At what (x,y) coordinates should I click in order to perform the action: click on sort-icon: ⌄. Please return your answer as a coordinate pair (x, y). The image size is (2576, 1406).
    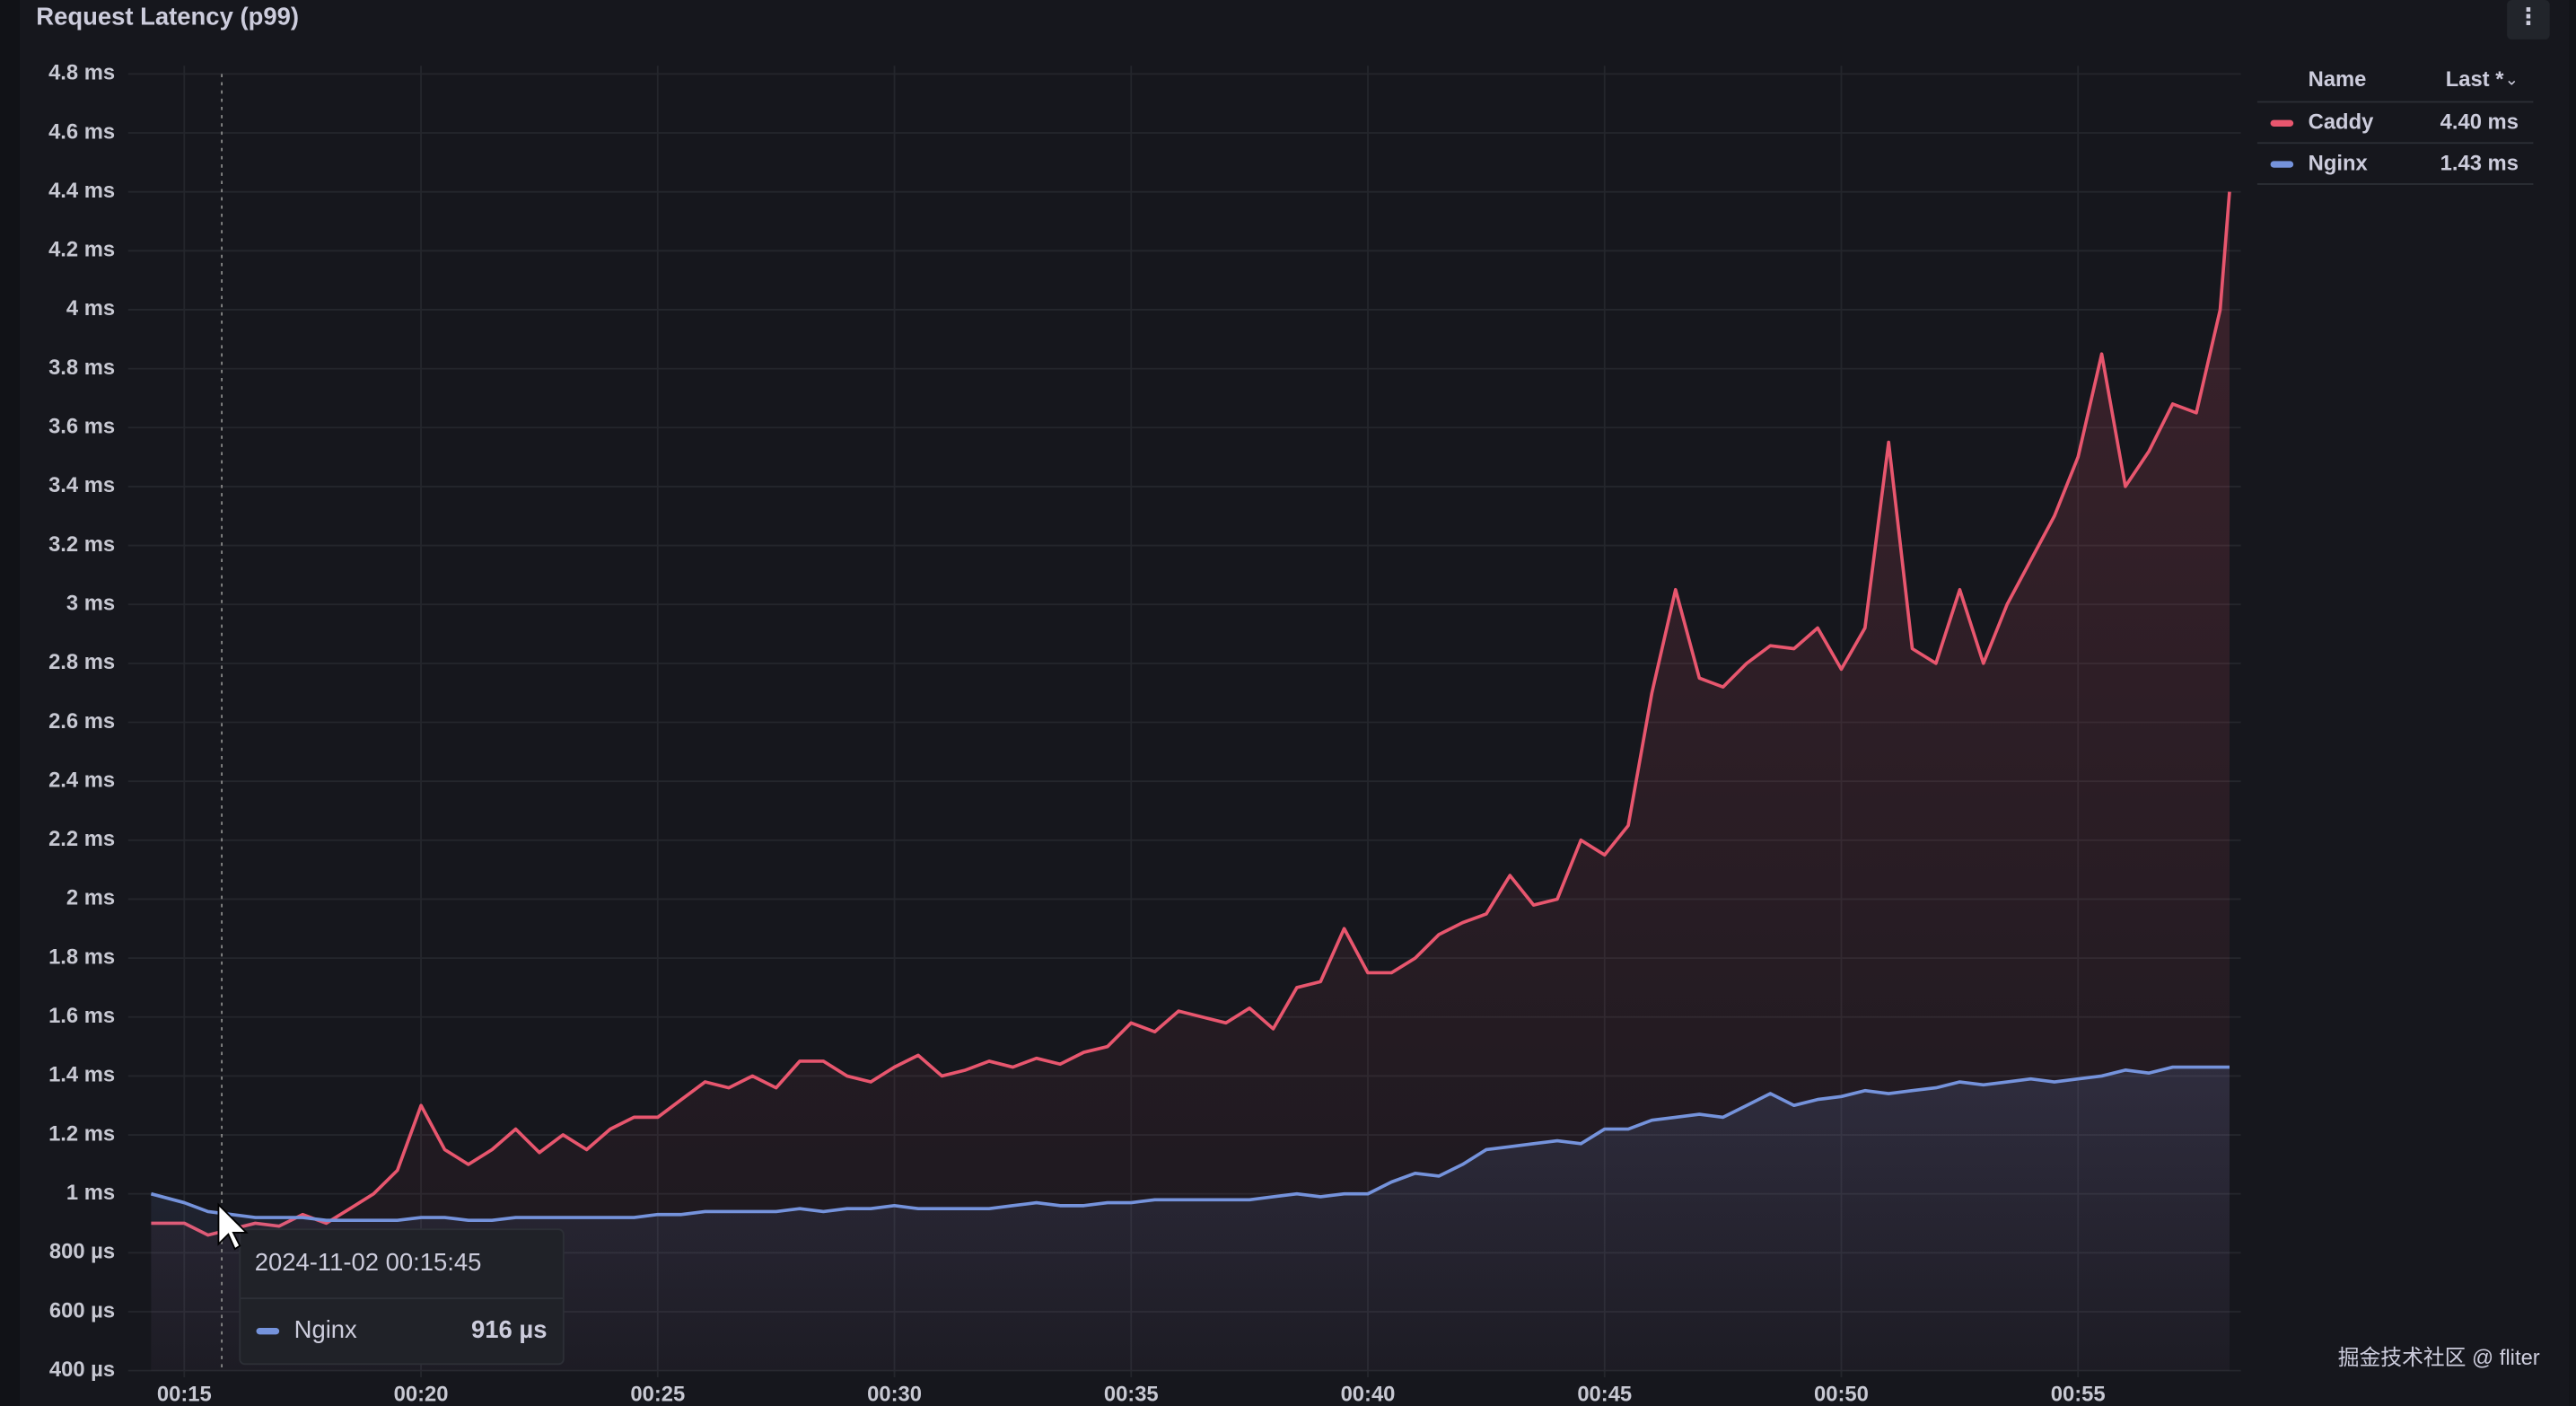
    Looking at the image, I should click on (2512, 79).